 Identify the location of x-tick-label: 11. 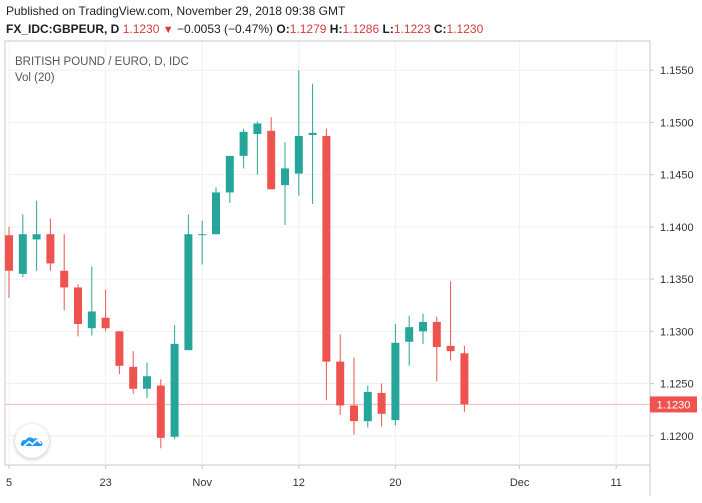
(615, 483).